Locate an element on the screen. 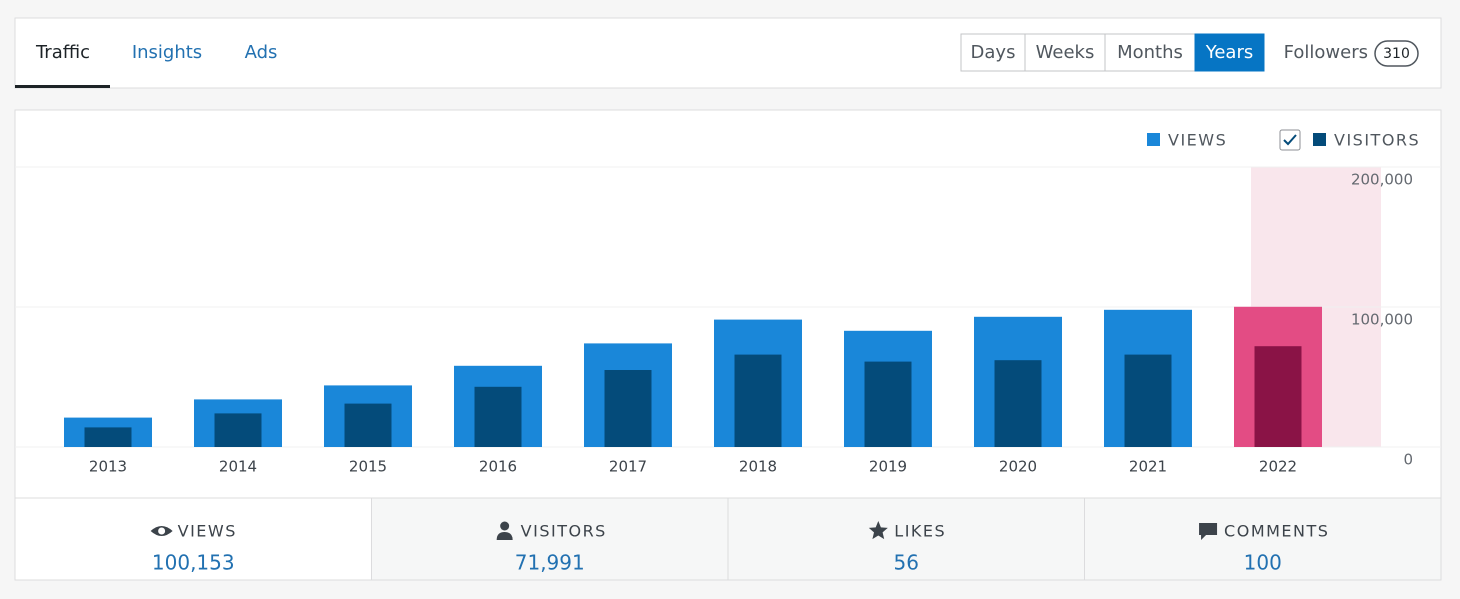 The image size is (1460, 599). stat-value: 100 is located at coordinates (1263, 563).